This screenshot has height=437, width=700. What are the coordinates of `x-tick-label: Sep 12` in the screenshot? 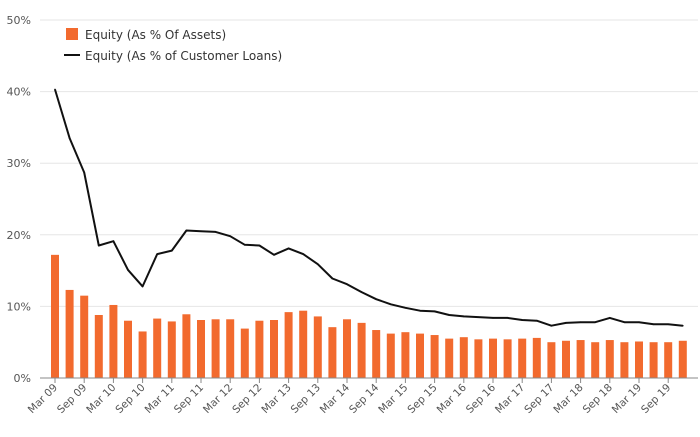 It's located at (247, 399).